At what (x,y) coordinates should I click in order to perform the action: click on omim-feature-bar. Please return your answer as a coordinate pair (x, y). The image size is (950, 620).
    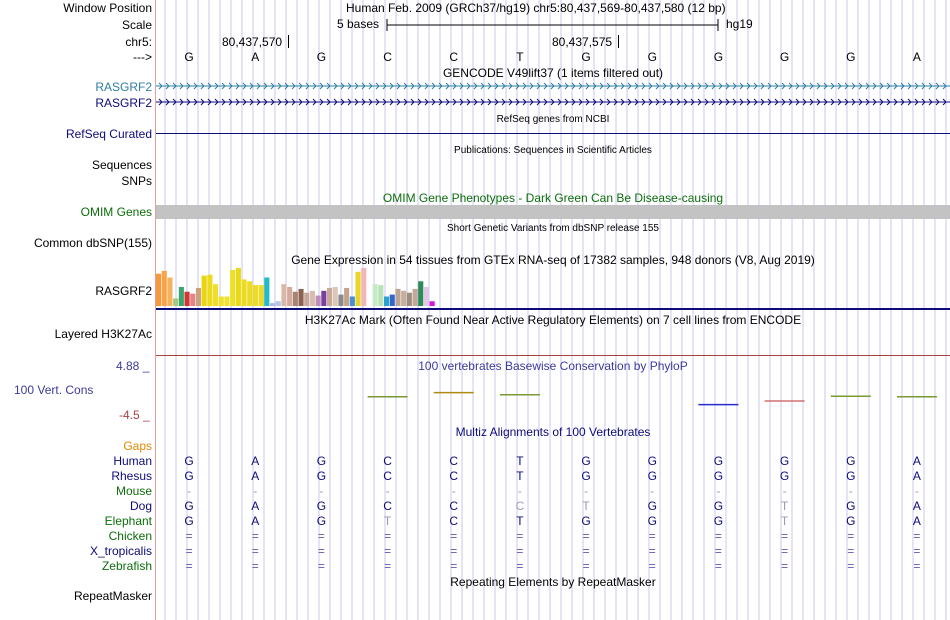
    Looking at the image, I should click on (553, 212).